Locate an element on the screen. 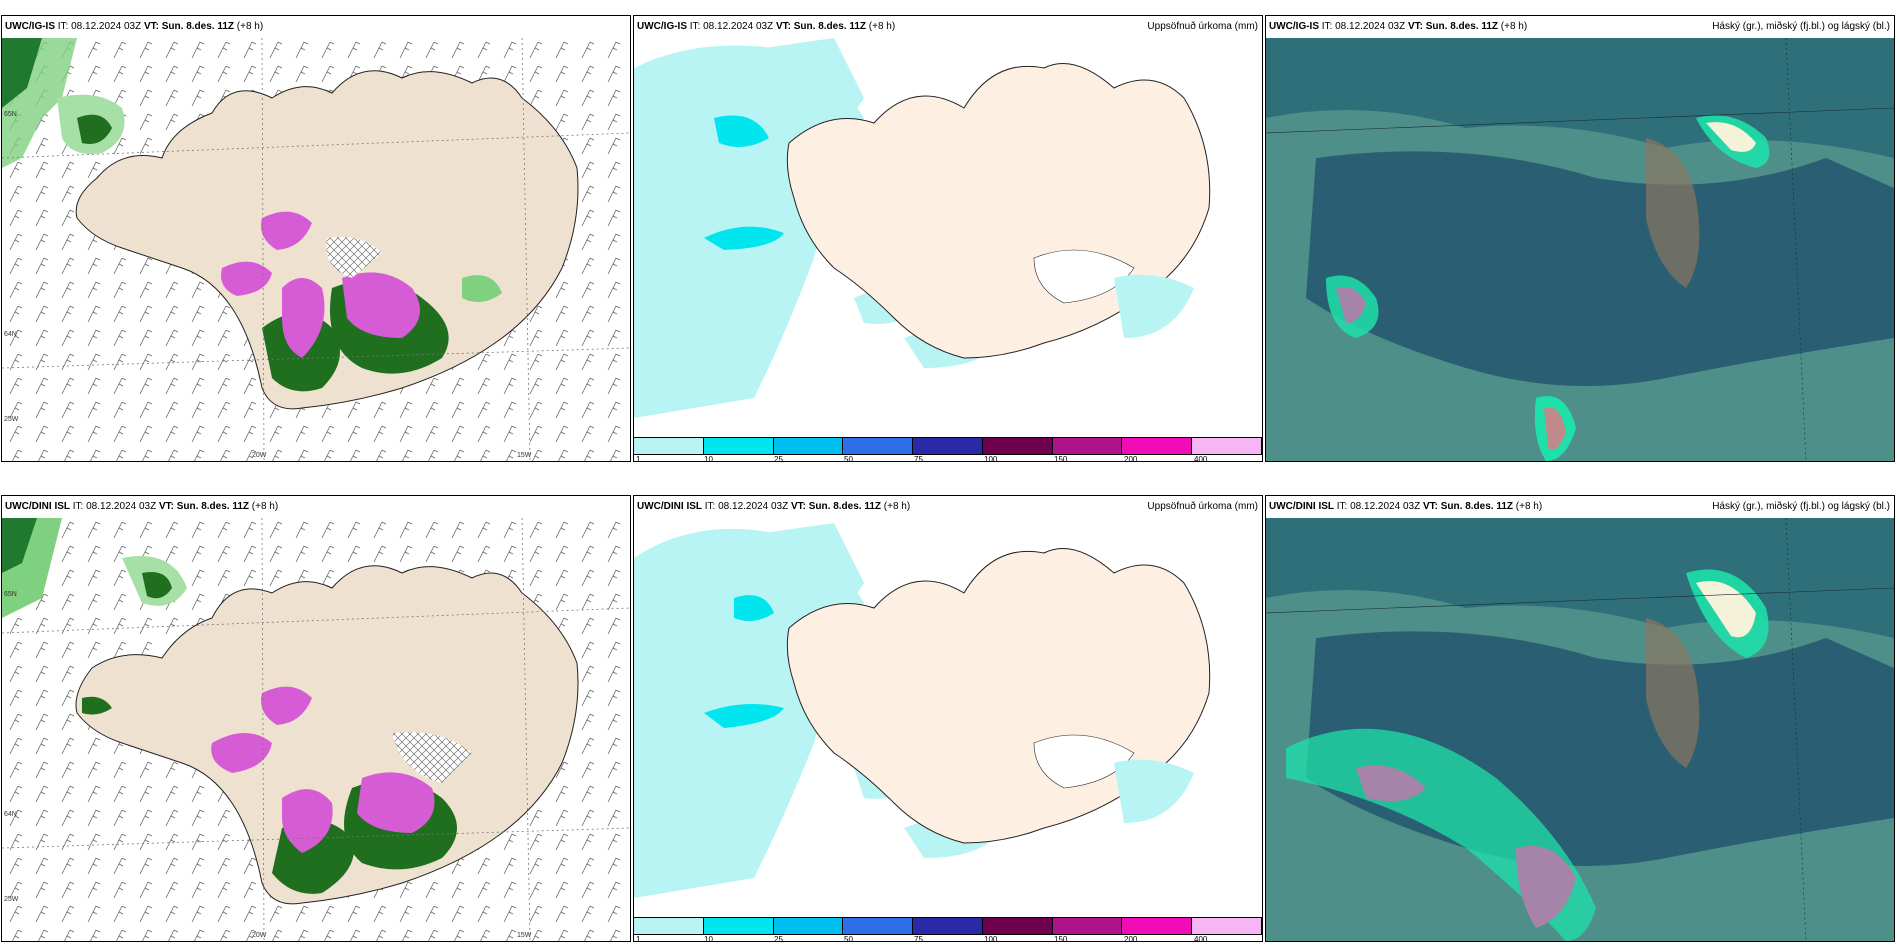 Image resolution: width=1900 pixels, height=950 pixels. legend-tick: 10 is located at coordinates (708, 458).